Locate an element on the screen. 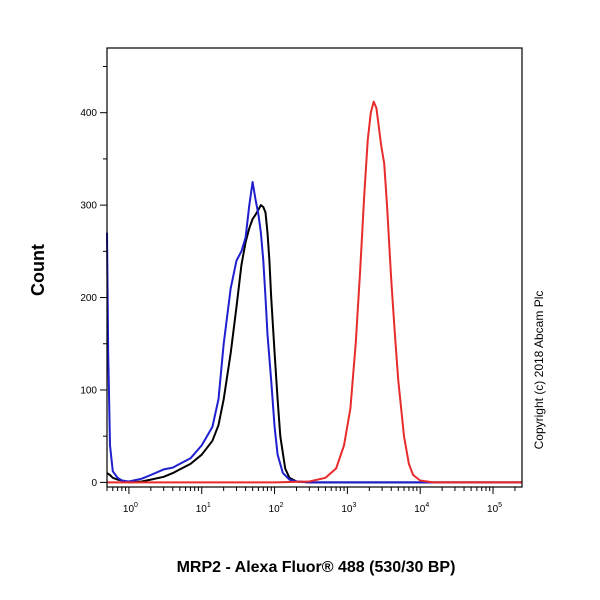 This screenshot has width=600, height=600. y-tick-label: 300 is located at coordinates (88, 206).